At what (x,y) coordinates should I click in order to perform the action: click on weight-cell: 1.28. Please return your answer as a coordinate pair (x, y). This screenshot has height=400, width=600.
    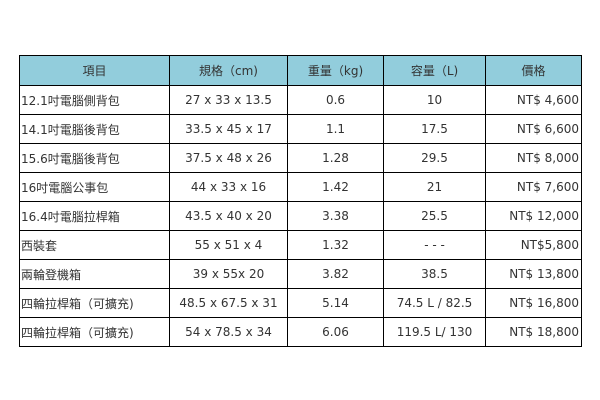
    Looking at the image, I should click on (335, 158).